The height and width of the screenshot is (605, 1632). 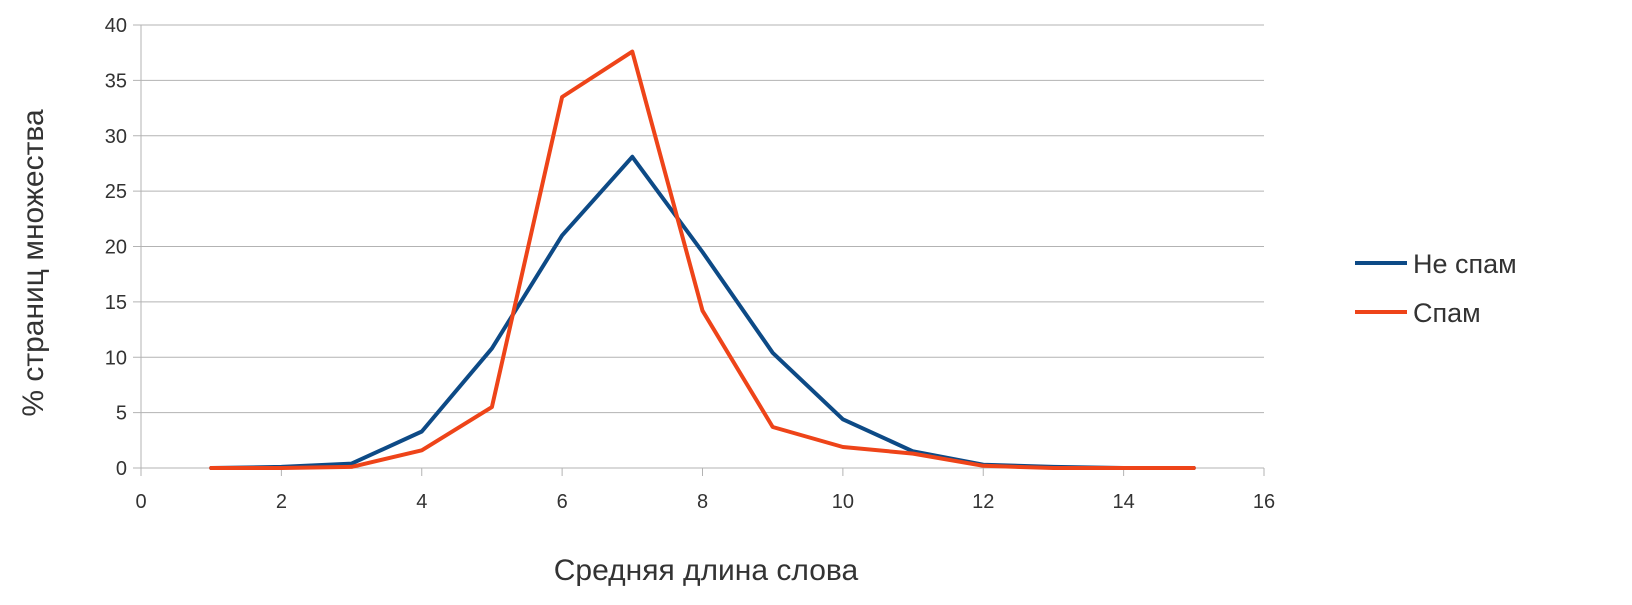 I want to click on y-tick-label: 15, so click(x=116, y=303).